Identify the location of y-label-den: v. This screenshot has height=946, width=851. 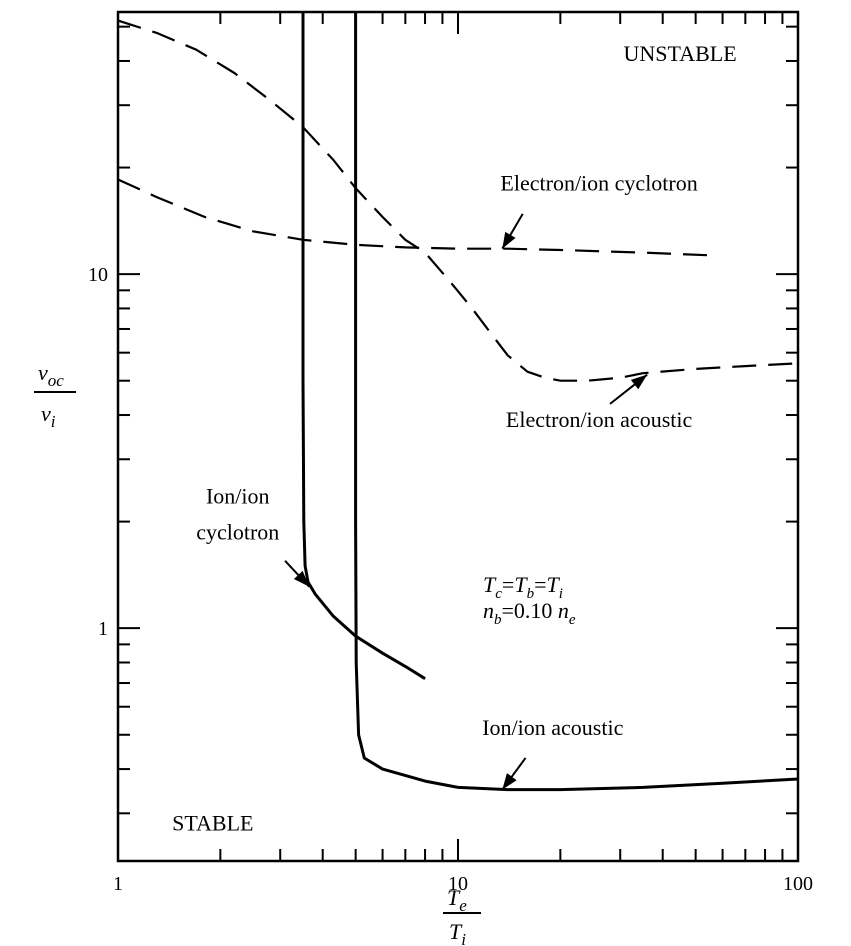
(46, 413).